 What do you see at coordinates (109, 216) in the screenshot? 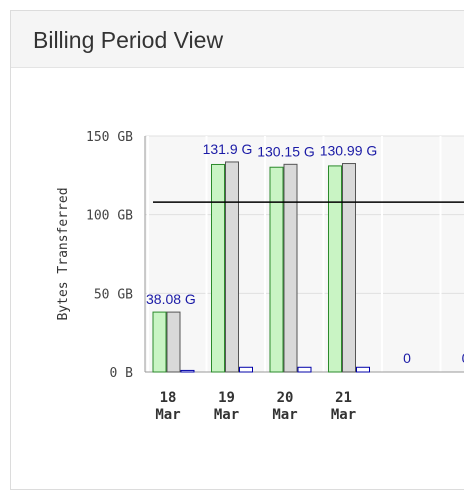
I see `y-tick-label: 100 GB` at bounding box center [109, 216].